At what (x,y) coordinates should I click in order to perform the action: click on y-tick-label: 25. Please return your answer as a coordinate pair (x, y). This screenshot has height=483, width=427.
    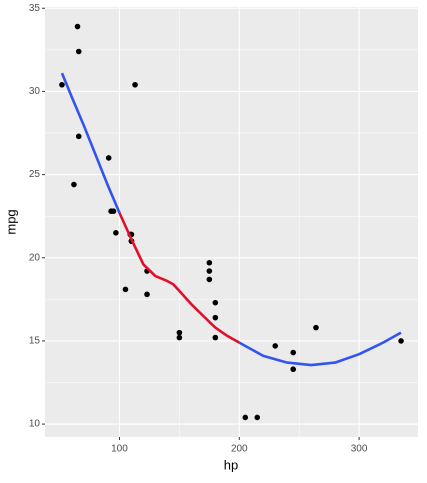
    Looking at the image, I should click on (35, 174).